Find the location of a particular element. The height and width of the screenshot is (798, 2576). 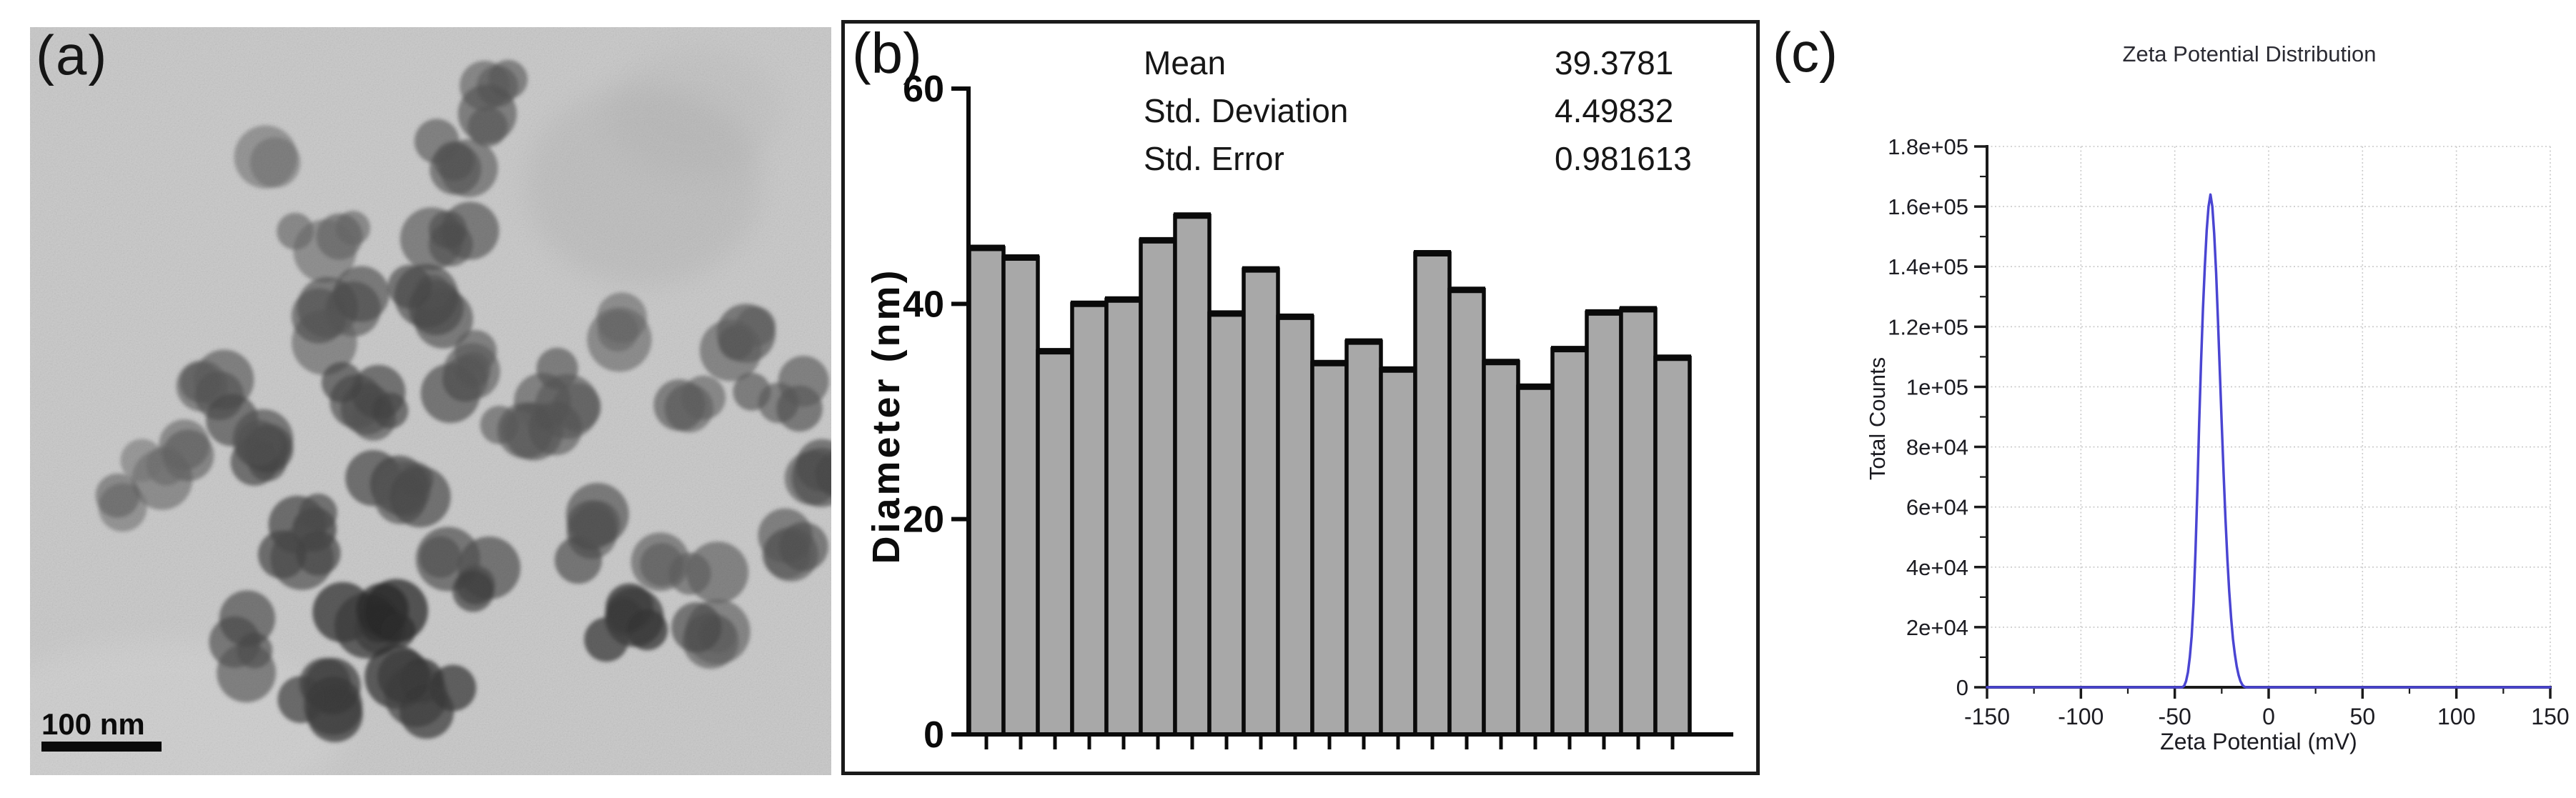

y-axis-tick-label: 8e+04 is located at coordinates (1937, 447).